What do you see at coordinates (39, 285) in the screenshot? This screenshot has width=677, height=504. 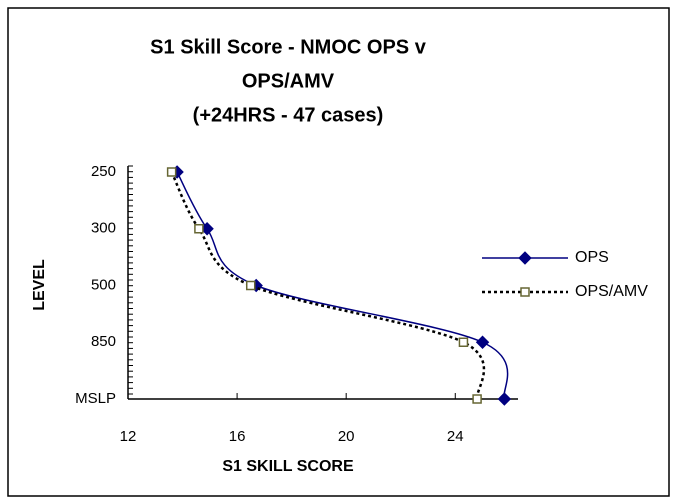 I see `y-axis-label: LEVEL` at bounding box center [39, 285].